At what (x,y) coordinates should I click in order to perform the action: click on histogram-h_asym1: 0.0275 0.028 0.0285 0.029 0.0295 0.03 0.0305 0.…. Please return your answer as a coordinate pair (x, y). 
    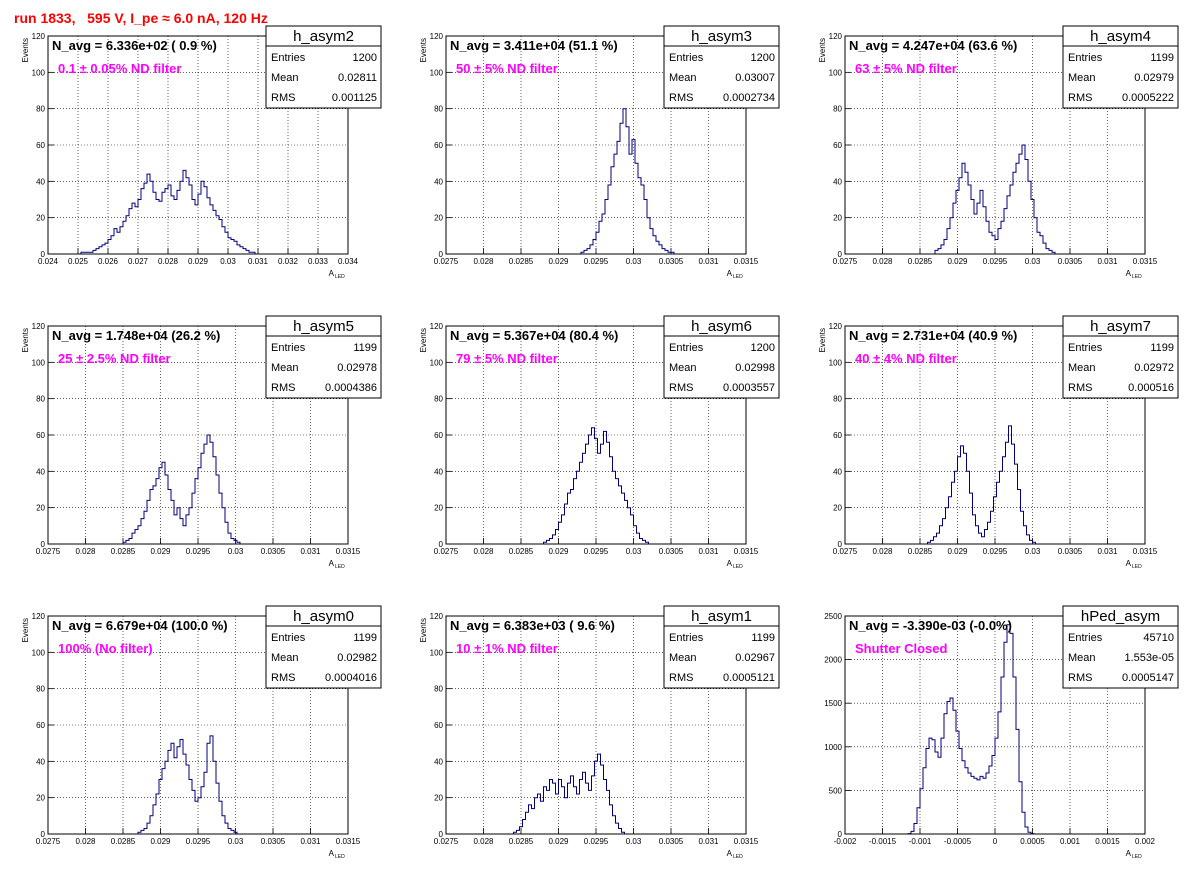
    Looking at the image, I should click on (599, 732).